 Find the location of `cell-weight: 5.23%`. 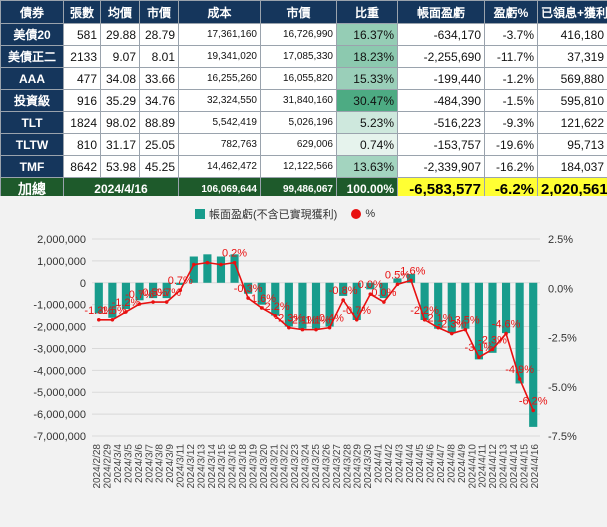

cell-weight: 5.23% is located at coordinates (367, 122).